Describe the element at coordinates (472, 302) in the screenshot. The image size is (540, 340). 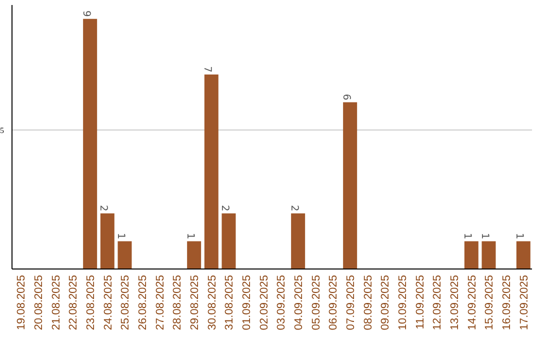
I see `x-tick-label: 14.09.2025` at that location.